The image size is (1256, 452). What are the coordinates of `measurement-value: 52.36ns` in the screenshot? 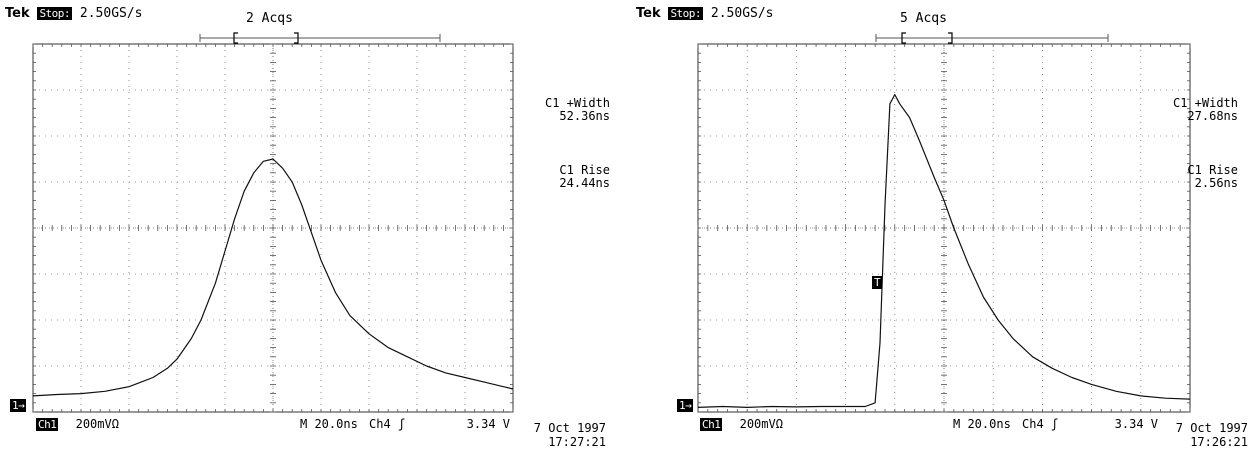 It's located at (584, 116).